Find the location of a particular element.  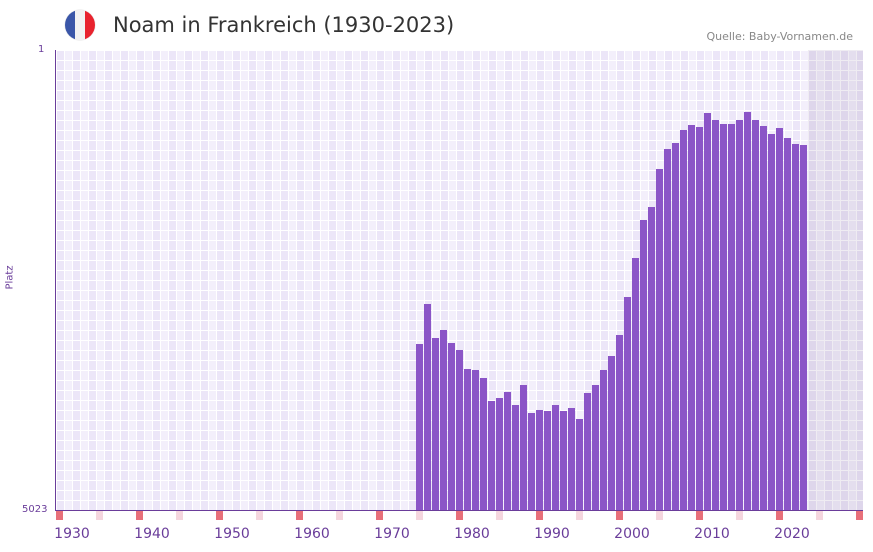

x-tick-label: 1970 is located at coordinates (392, 534).